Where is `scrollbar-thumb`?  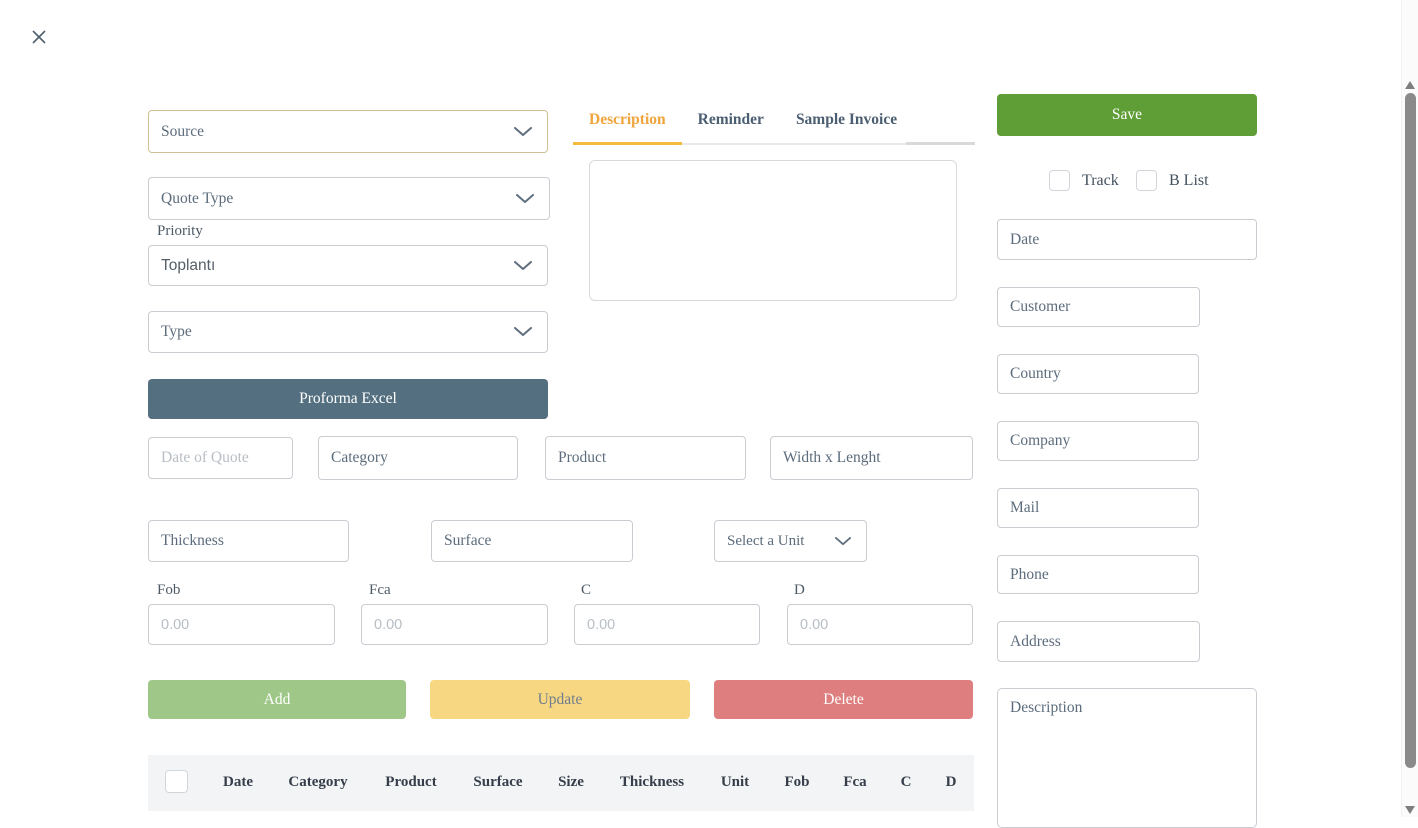
scrollbar-thumb is located at coordinates (1410, 430).